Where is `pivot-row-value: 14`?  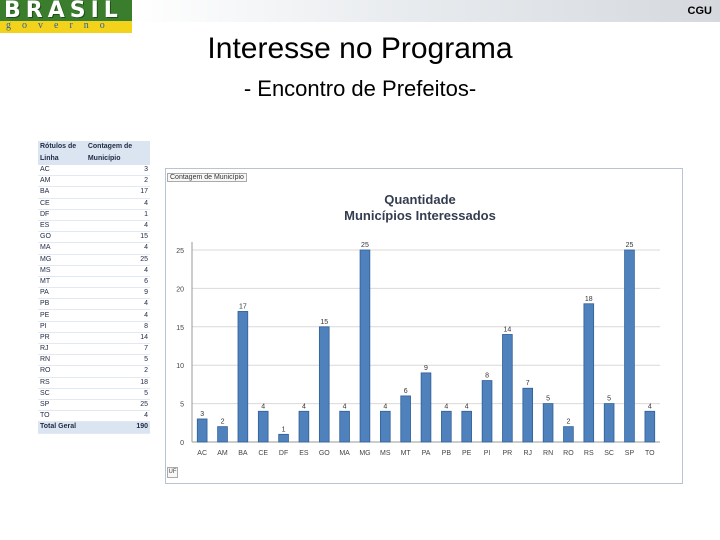 pivot-row-value: 14 is located at coordinates (117, 338).